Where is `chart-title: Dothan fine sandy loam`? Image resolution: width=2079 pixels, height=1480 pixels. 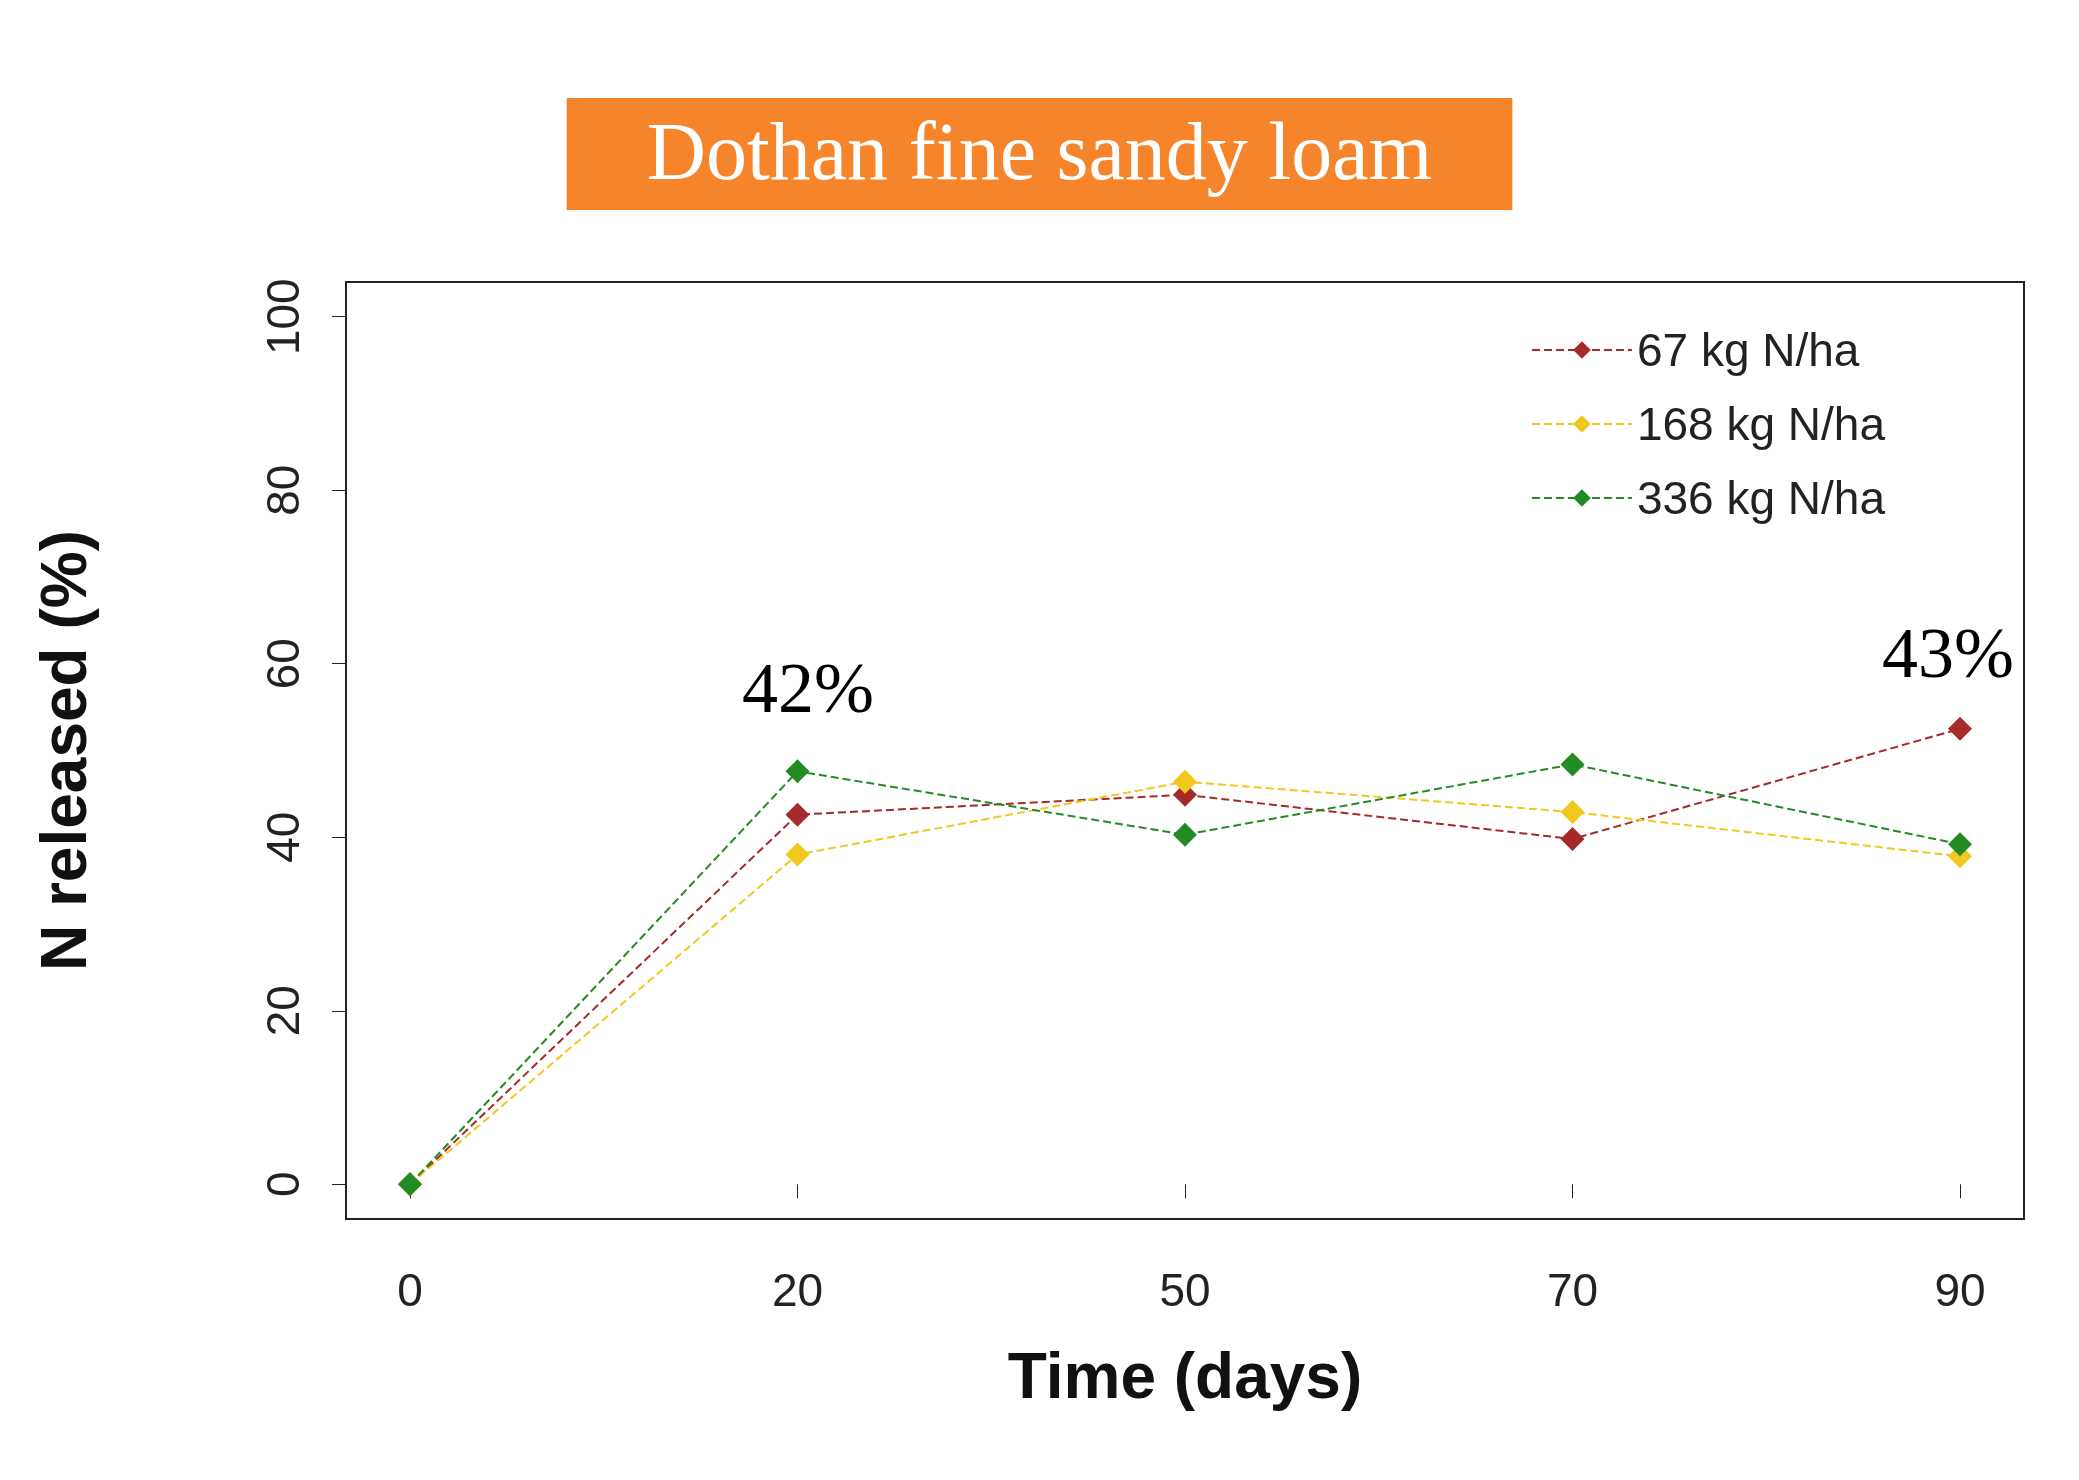
chart-title: Dothan fine sandy loam is located at coordinates (1039, 151).